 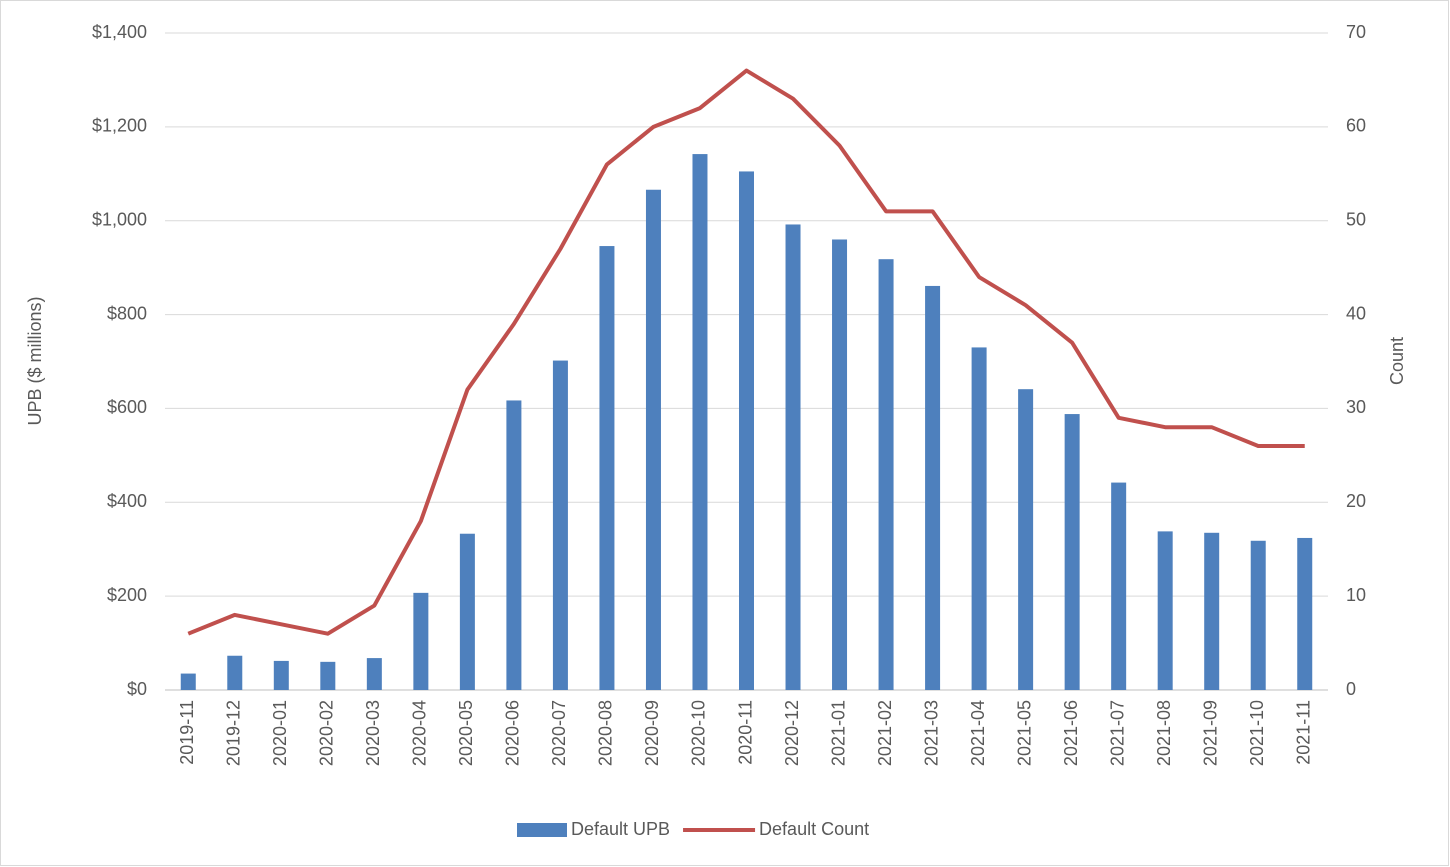 What do you see at coordinates (513, 733) in the screenshot?
I see `x-tick-label: 2020-06` at bounding box center [513, 733].